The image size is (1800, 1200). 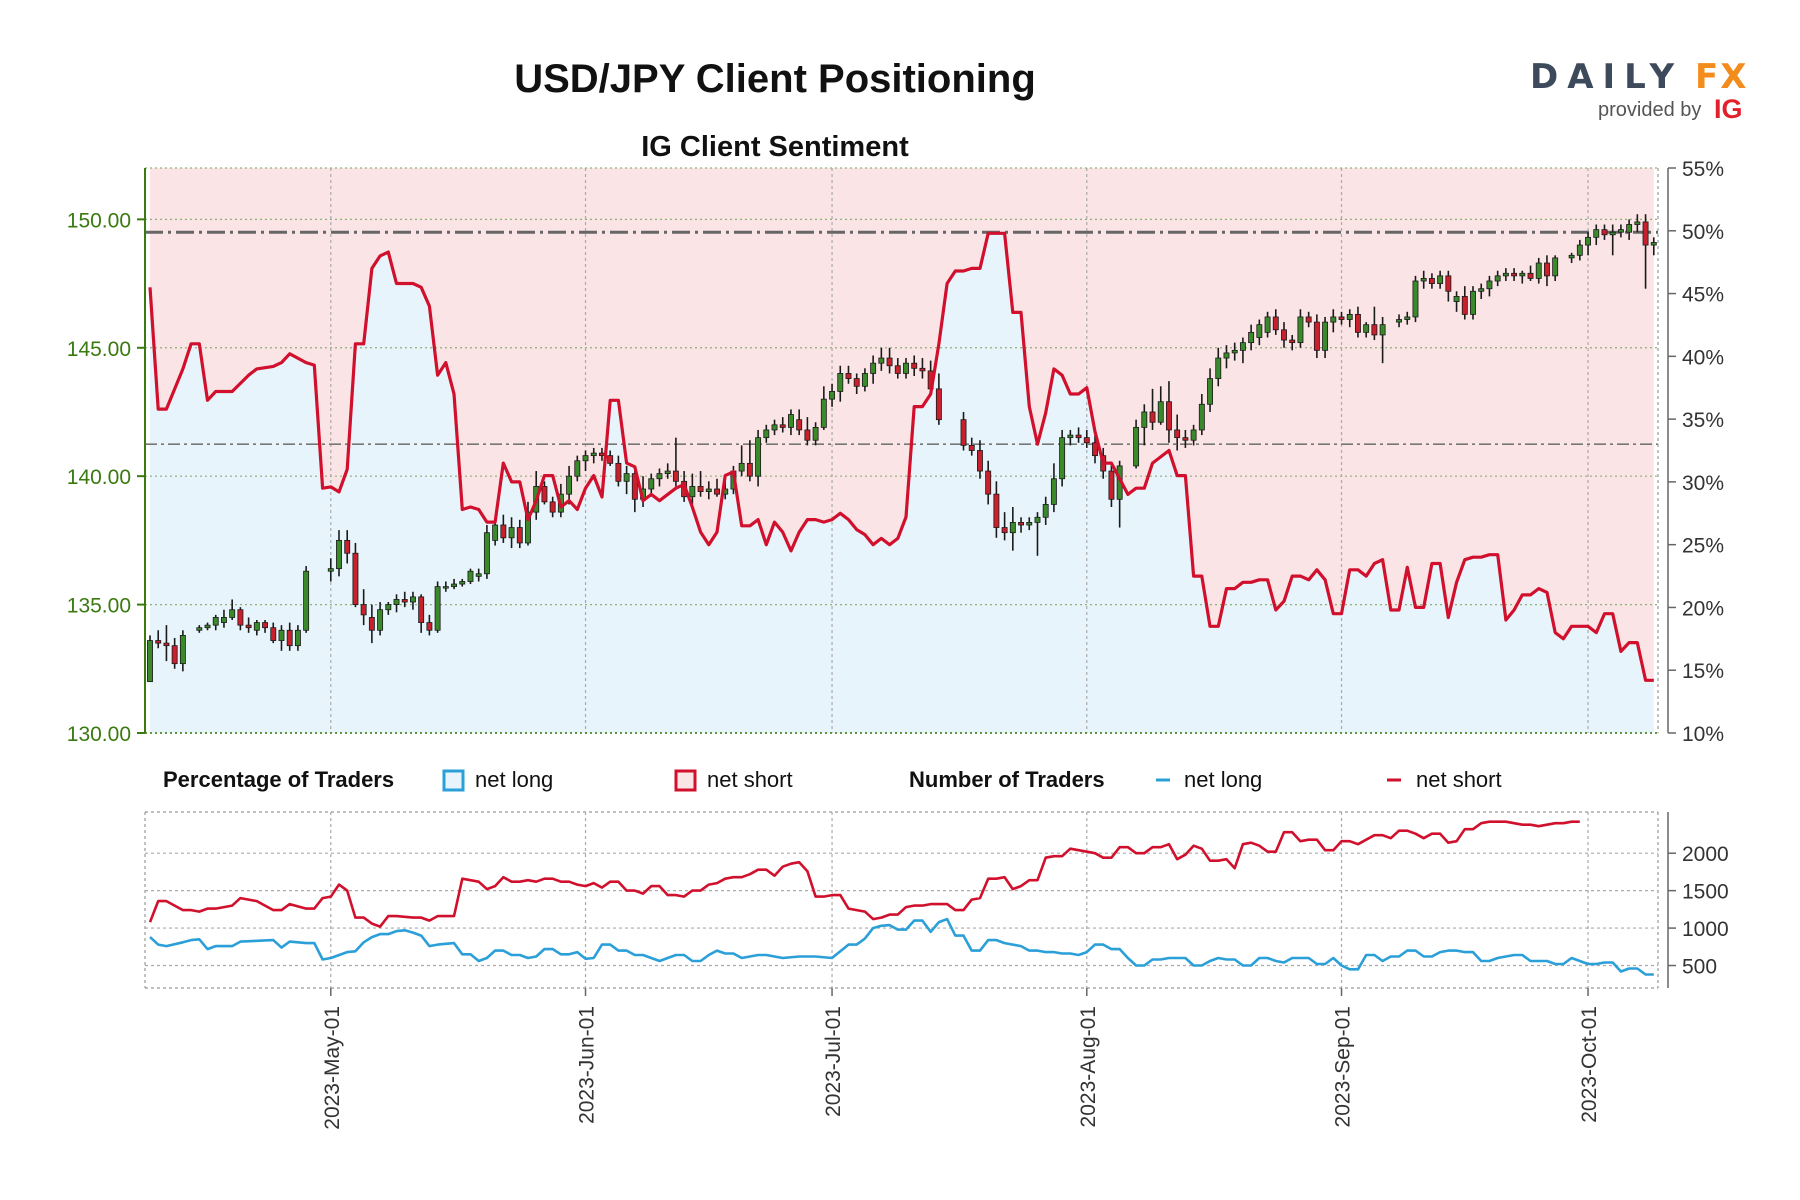 I want to click on logo-provided-text: provided by, so click(x=1649, y=110).